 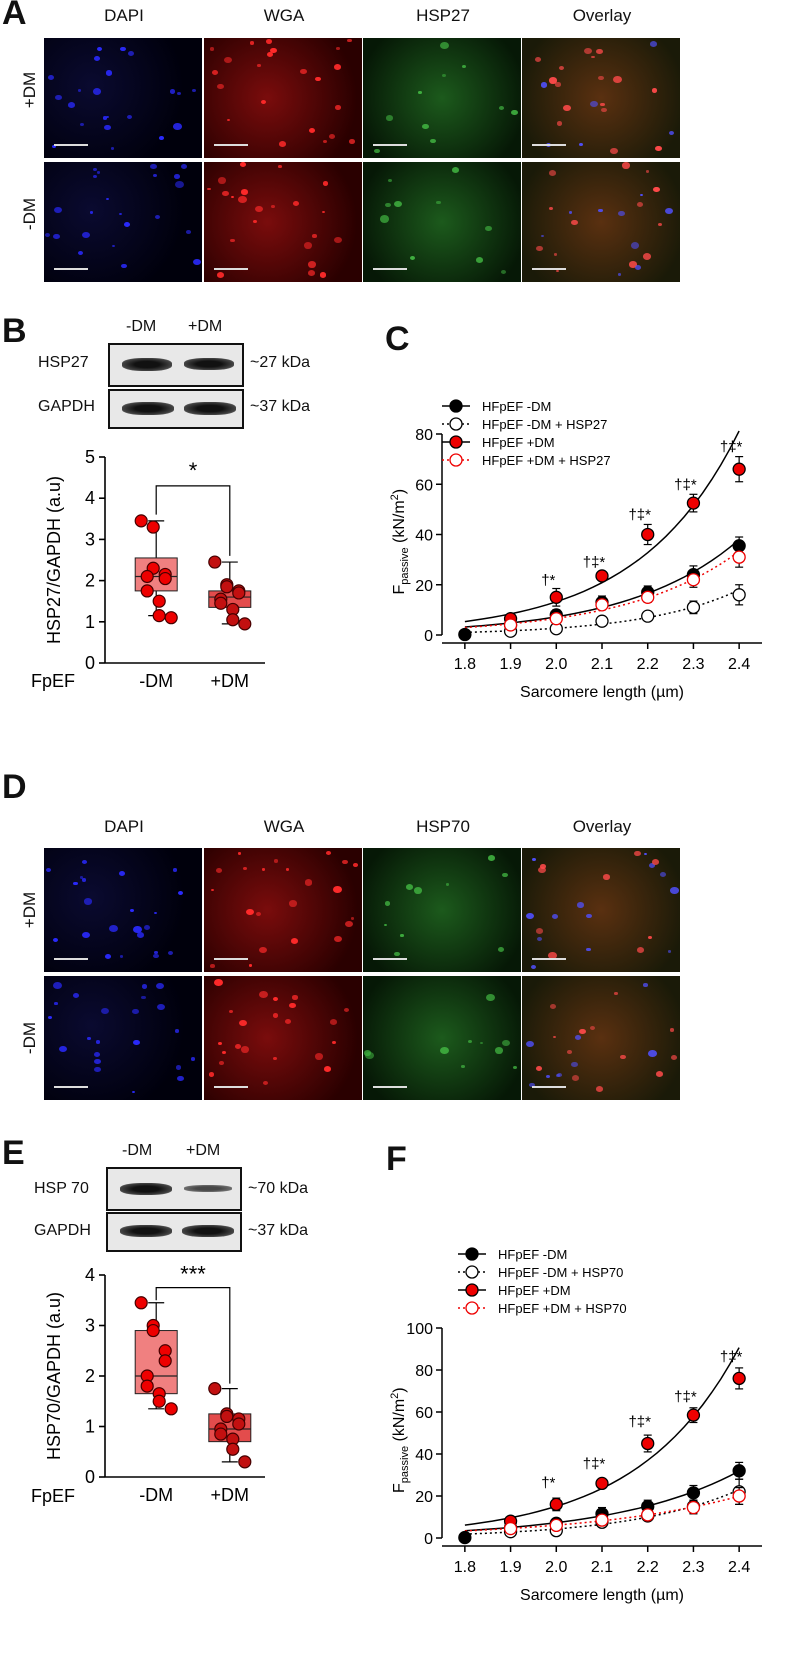 What do you see at coordinates (230, 681) in the screenshot?
I see `x-tick-label: +DM` at bounding box center [230, 681].